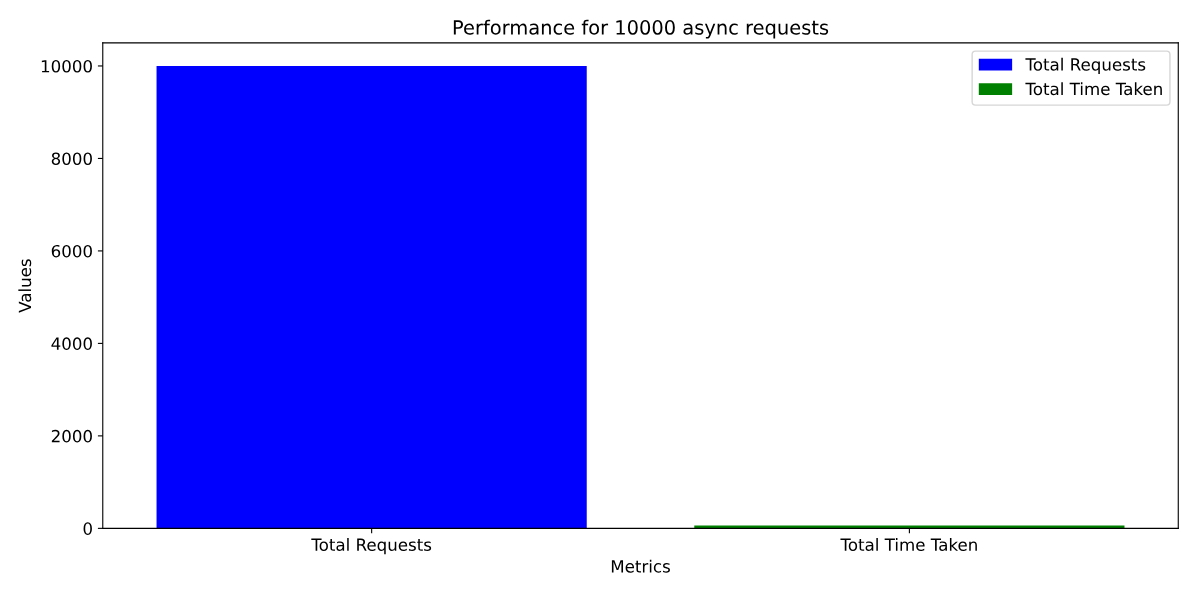 This screenshot has height=595, width=1195. I want to click on y-tick-label: 10000, so click(66, 66).